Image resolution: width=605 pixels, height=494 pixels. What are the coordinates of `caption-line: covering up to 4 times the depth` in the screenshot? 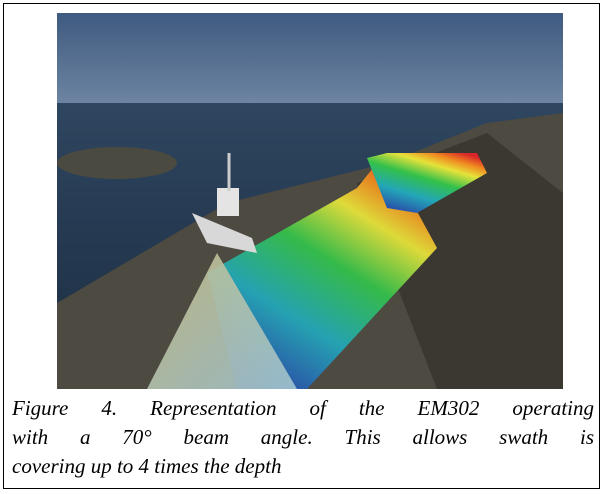 It's located at (147, 466).